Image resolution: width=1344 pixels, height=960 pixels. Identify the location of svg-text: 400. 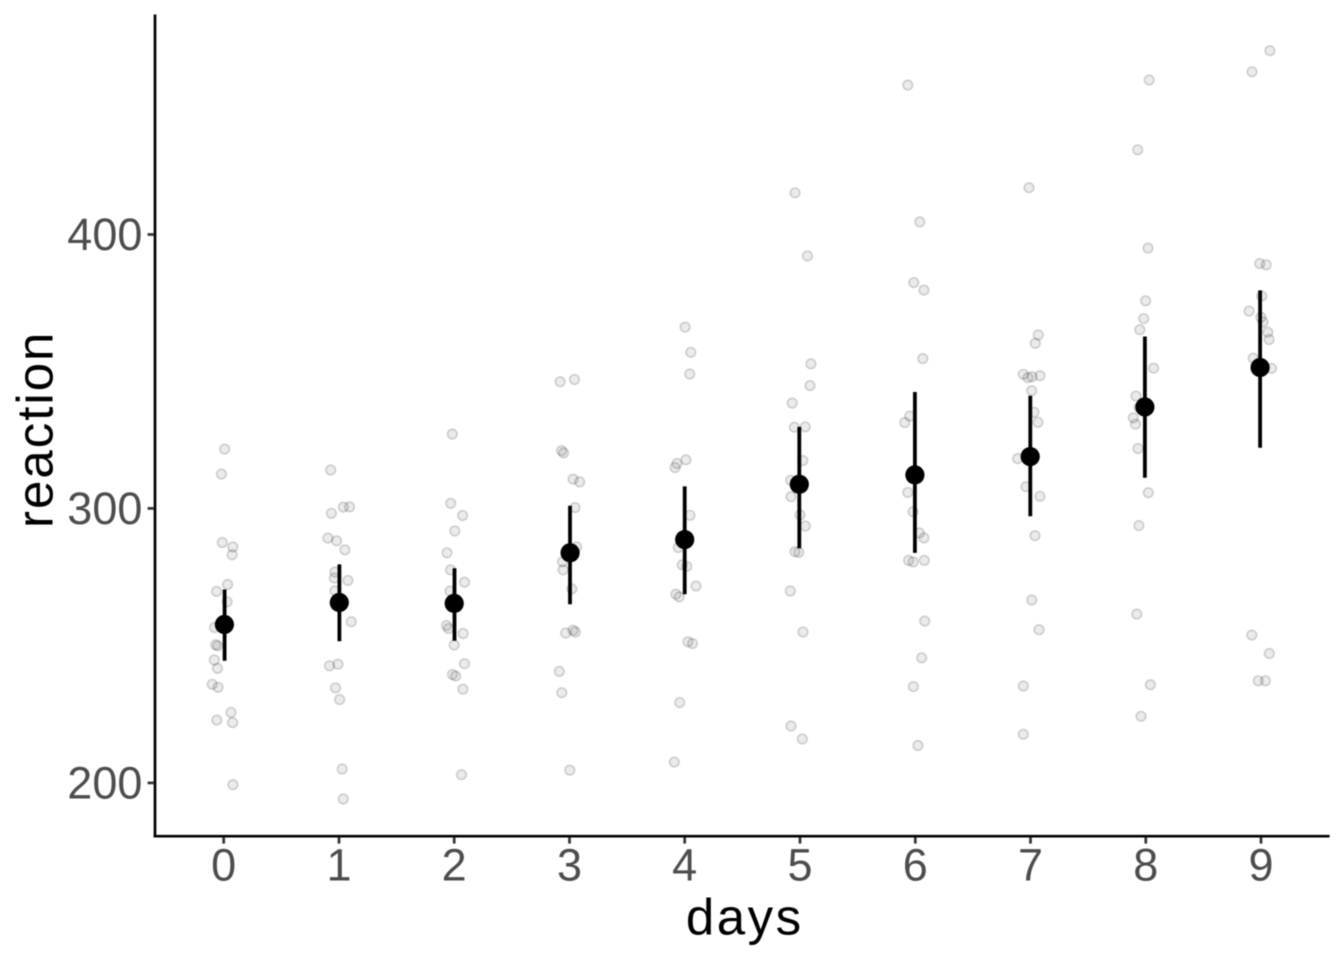
(104, 234).